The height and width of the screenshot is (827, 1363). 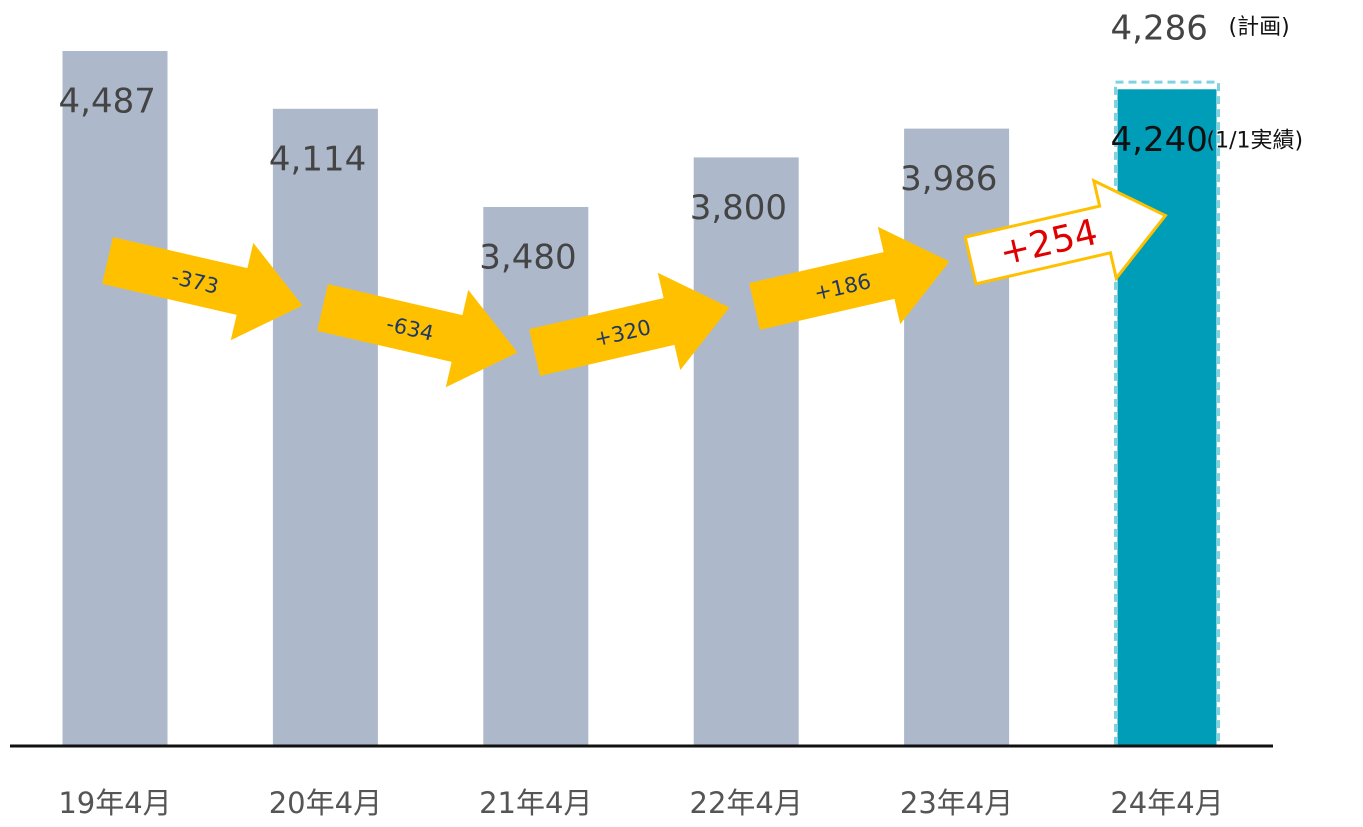 I want to click on value-label: 4,114, so click(x=317, y=159).